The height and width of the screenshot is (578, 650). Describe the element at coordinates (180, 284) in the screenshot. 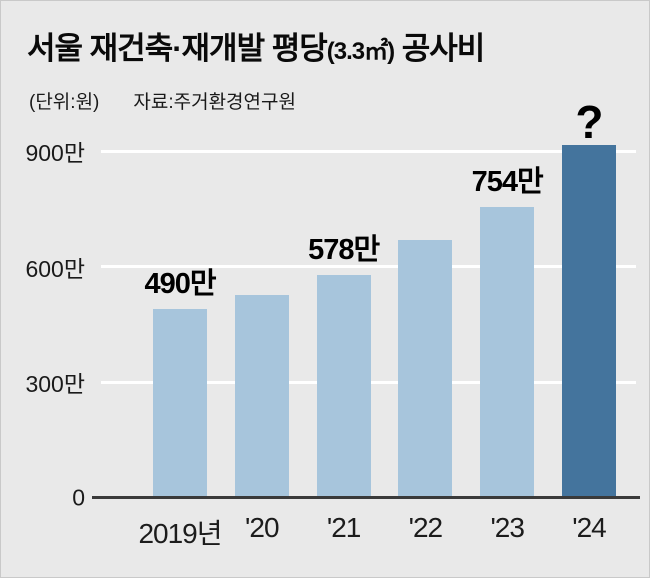

I see `bar-value-label: 490만` at that location.